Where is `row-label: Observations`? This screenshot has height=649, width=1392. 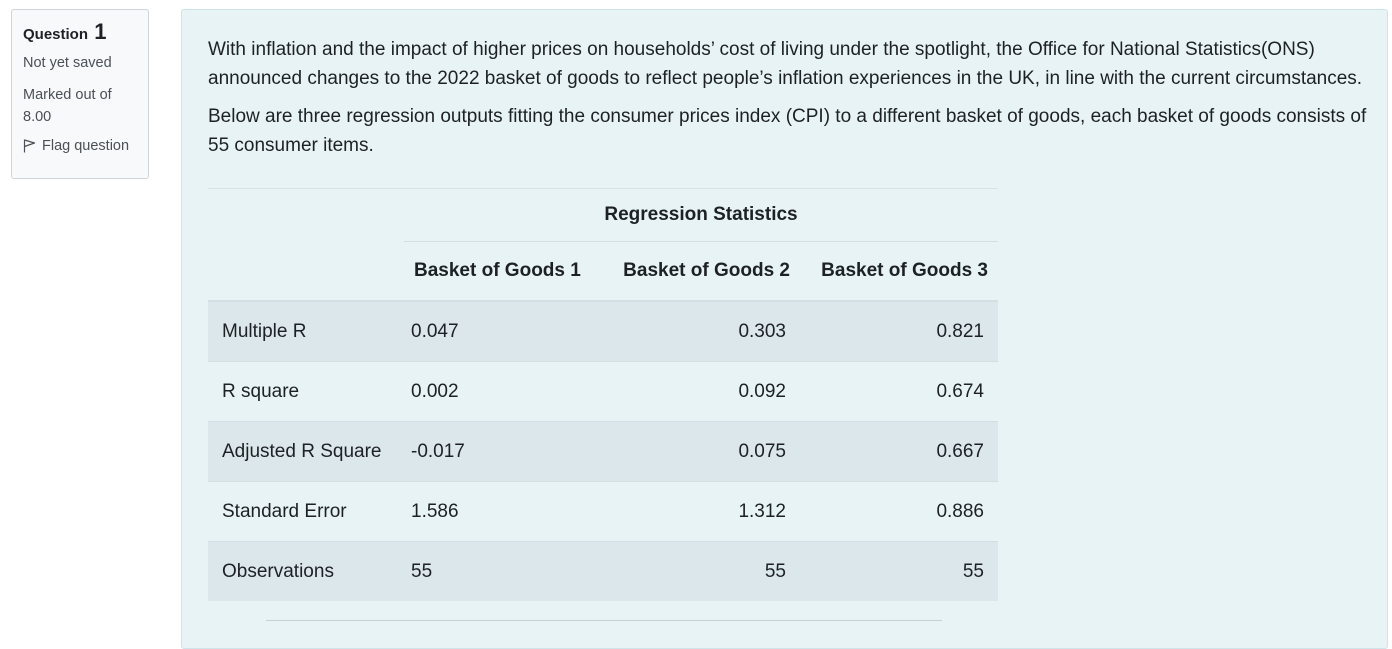 row-label: Observations is located at coordinates (306, 571).